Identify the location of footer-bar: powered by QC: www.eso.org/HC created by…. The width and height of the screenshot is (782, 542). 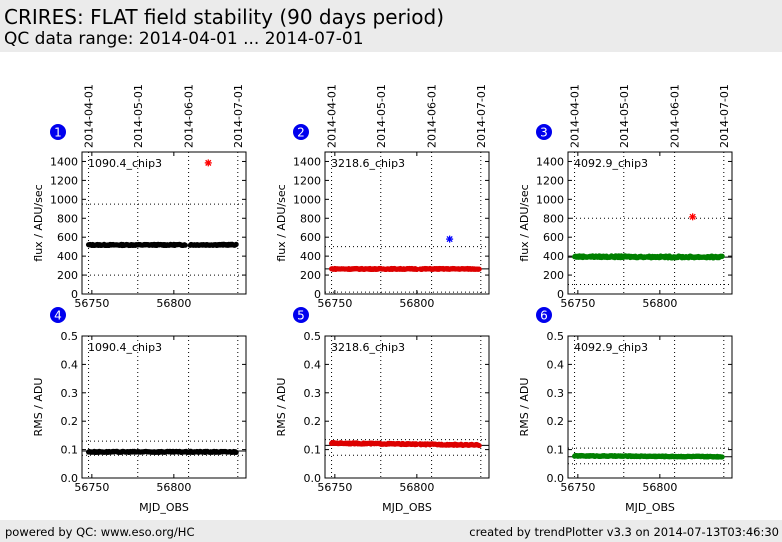
(391, 531).